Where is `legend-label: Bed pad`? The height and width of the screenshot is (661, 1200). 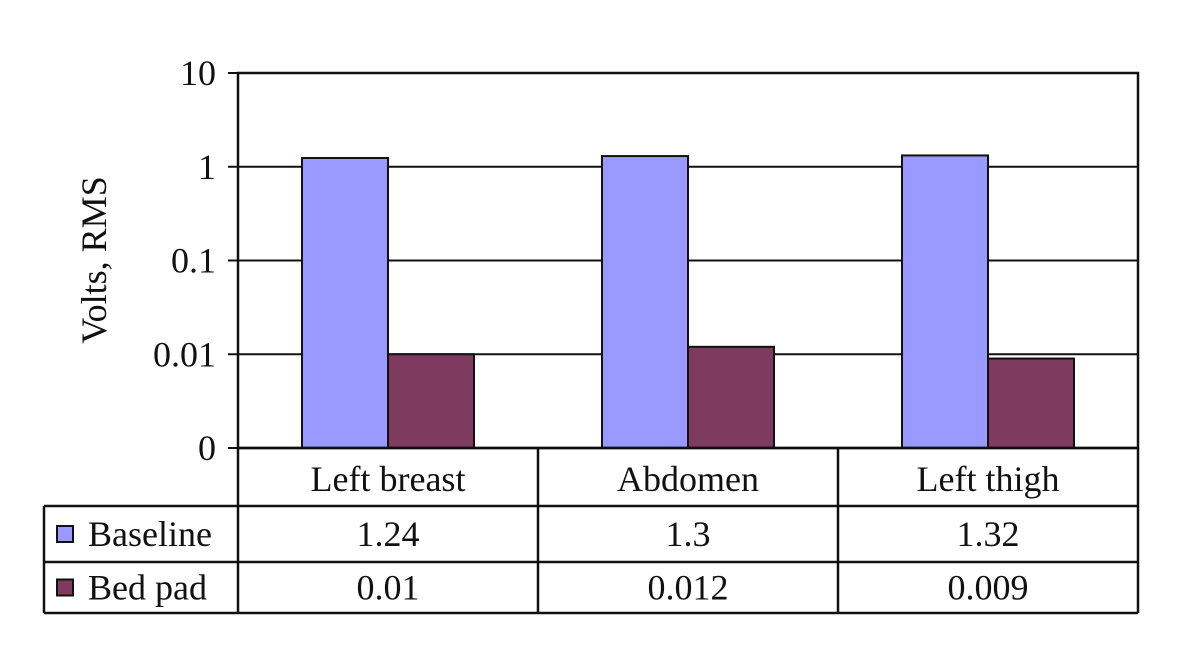
legend-label: Bed pad is located at coordinates (147, 588).